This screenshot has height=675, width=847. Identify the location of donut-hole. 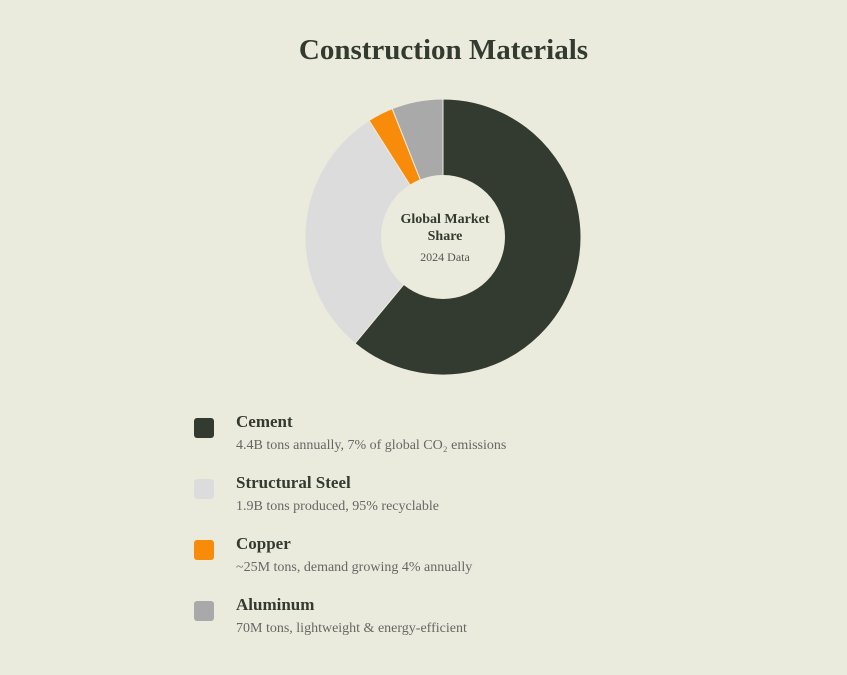
(443, 237).